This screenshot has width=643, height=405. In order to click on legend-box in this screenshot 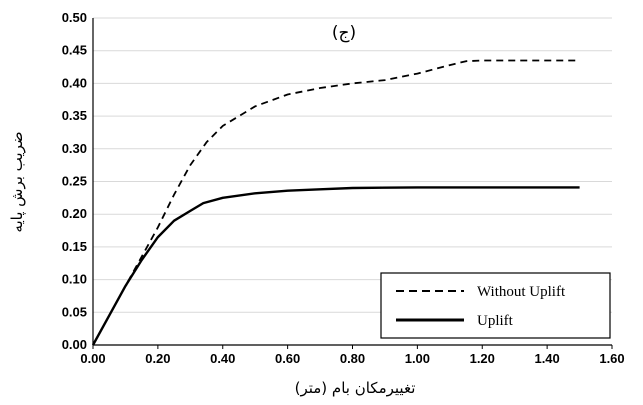, I will do `click(495, 305)`.